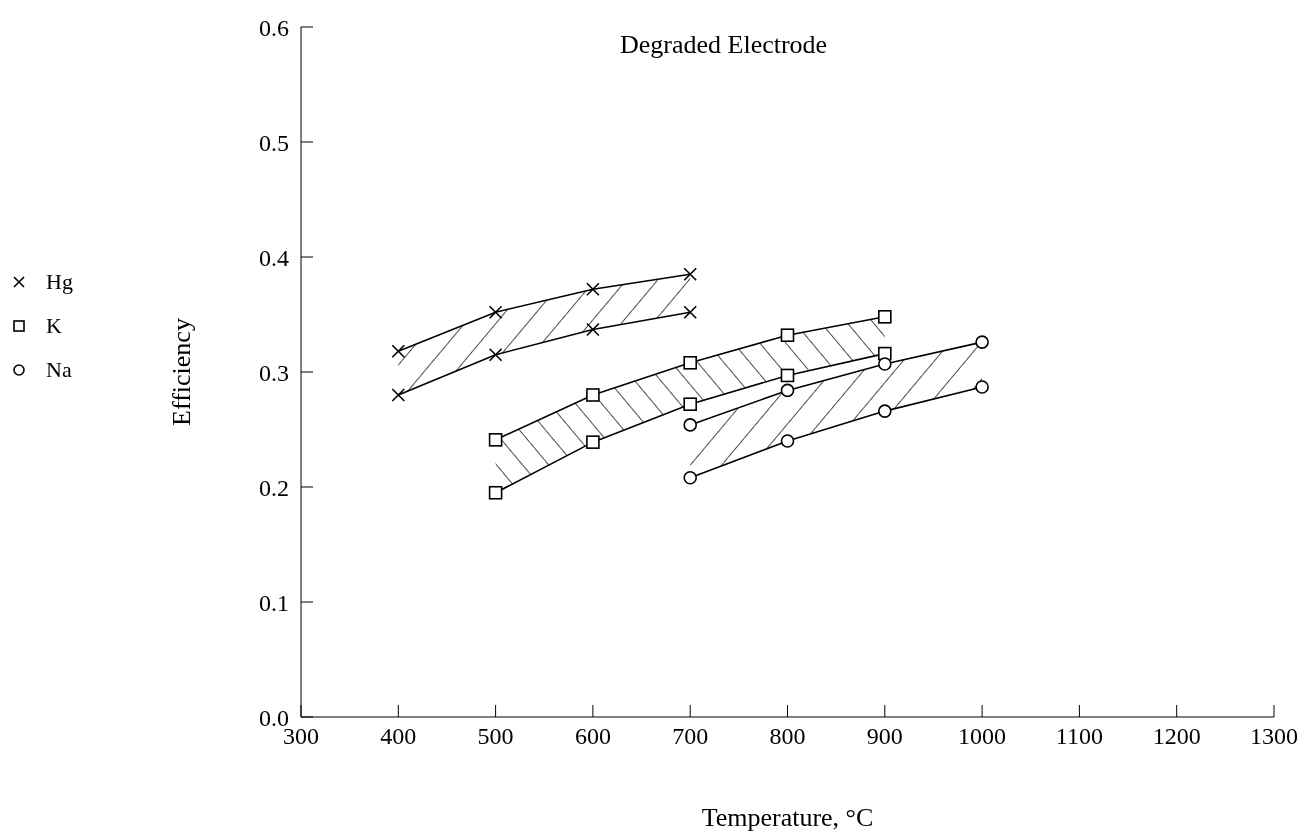 This screenshot has width=1315, height=839. What do you see at coordinates (1274, 736) in the screenshot?
I see `x-tick-label: 1300` at bounding box center [1274, 736].